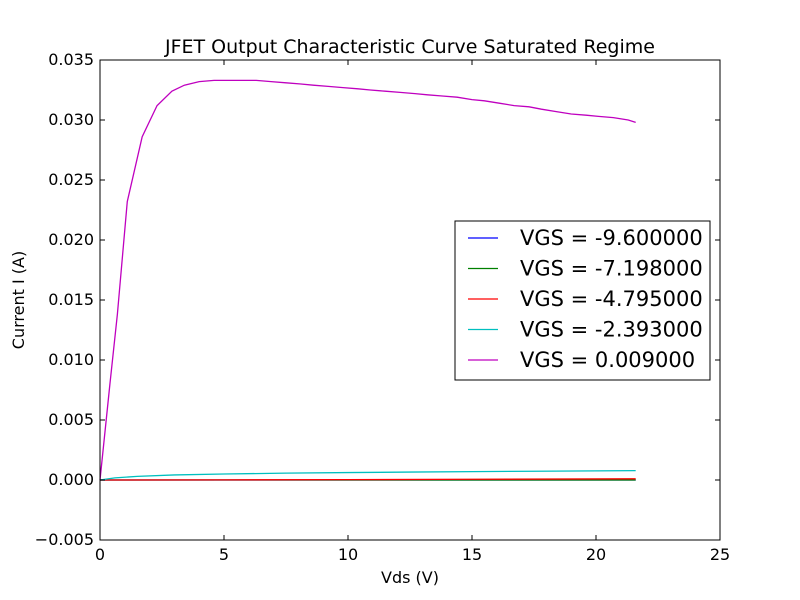  What do you see at coordinates (71, 479) in the screenshot?
I see `y-tick-label: 0.000` at bounding box center [71, 479].